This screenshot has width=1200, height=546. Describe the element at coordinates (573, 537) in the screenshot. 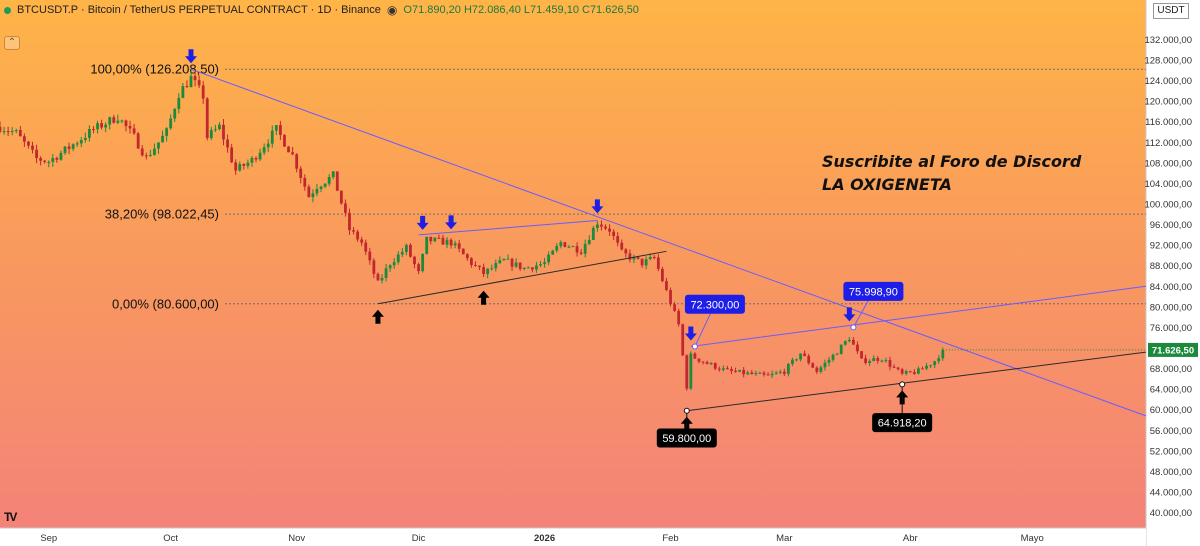

I see `time-axis` at that location.